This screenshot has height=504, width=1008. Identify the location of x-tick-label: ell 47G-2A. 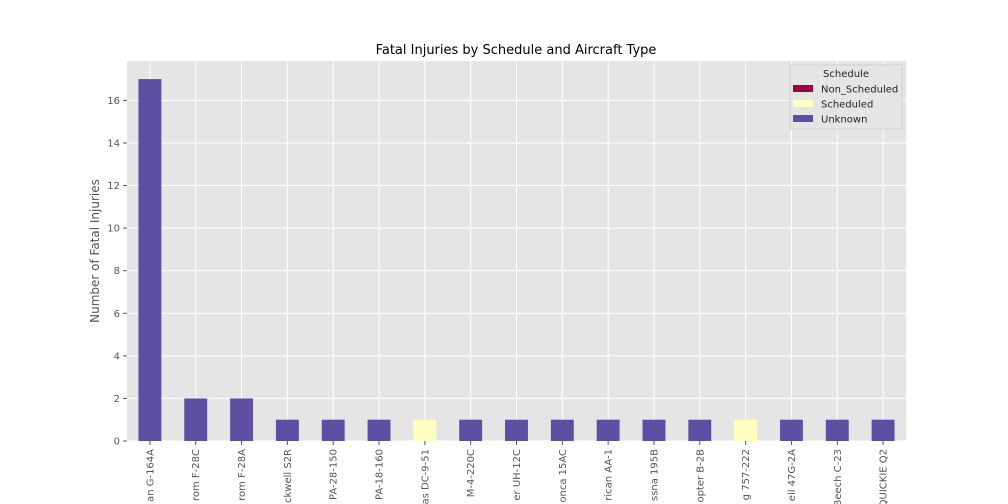
(792, 475).